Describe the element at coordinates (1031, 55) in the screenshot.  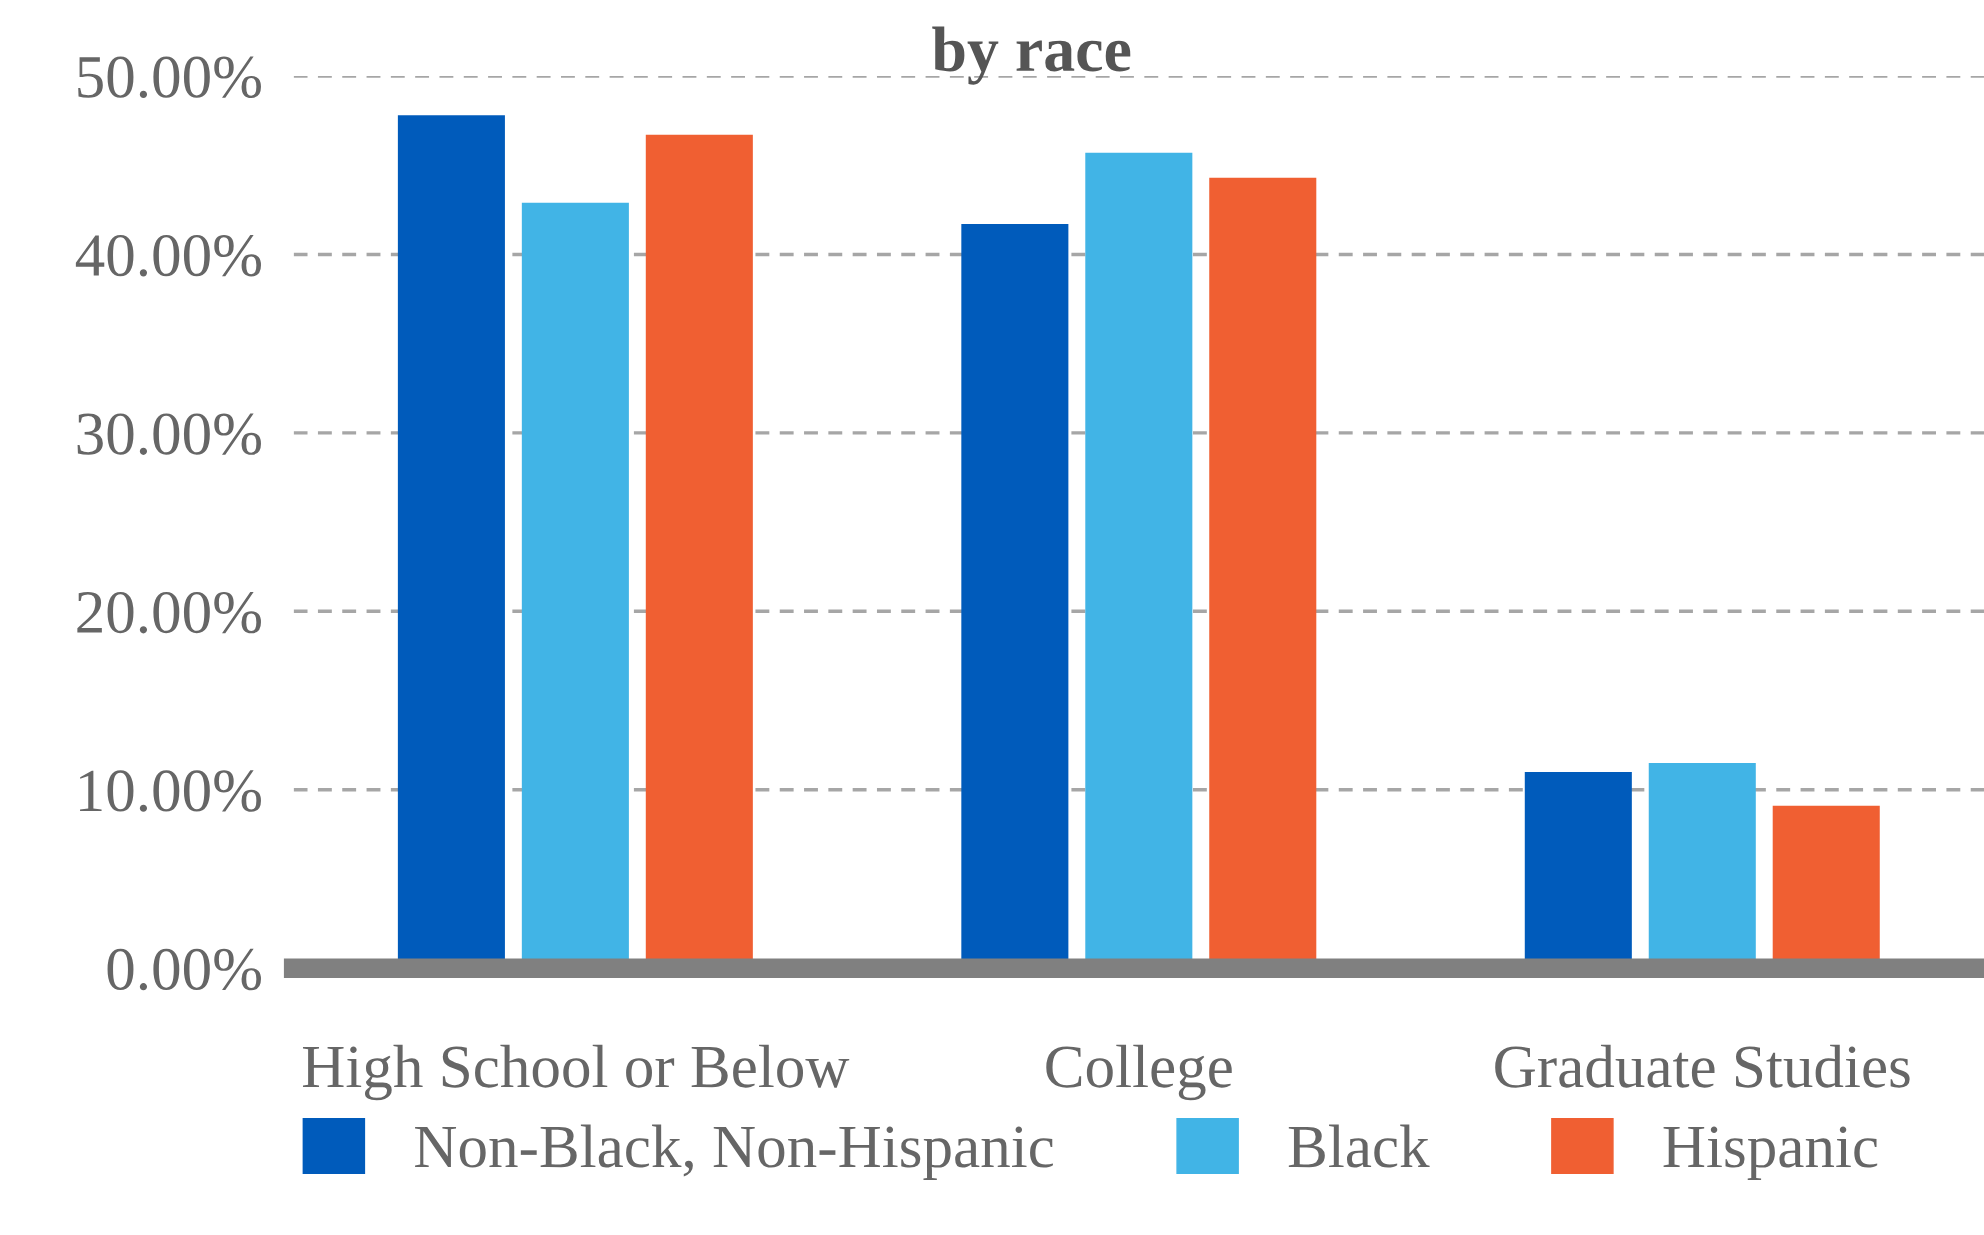
I see `chart-title: by race` at that location.